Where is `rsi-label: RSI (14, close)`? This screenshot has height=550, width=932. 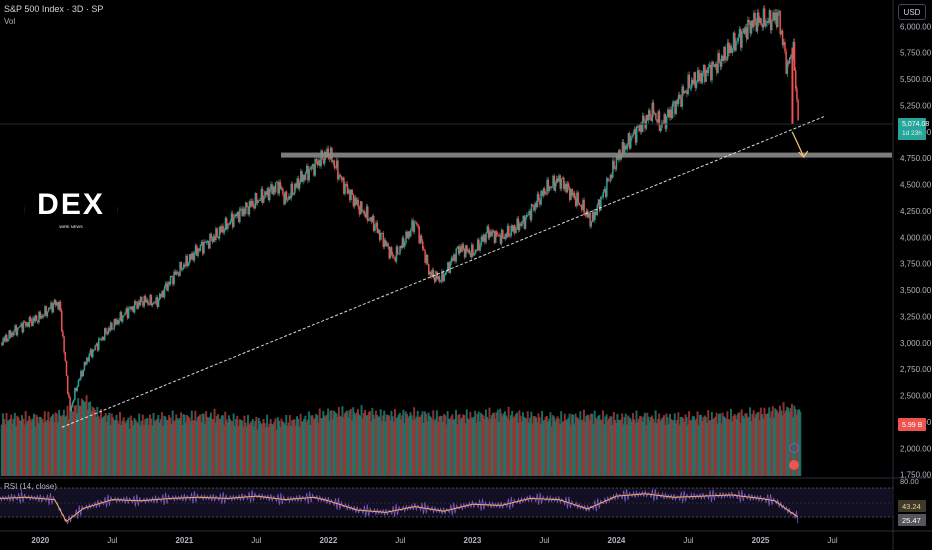
rsi-label: RSI (14, close) is located at coordinates (30, 486).